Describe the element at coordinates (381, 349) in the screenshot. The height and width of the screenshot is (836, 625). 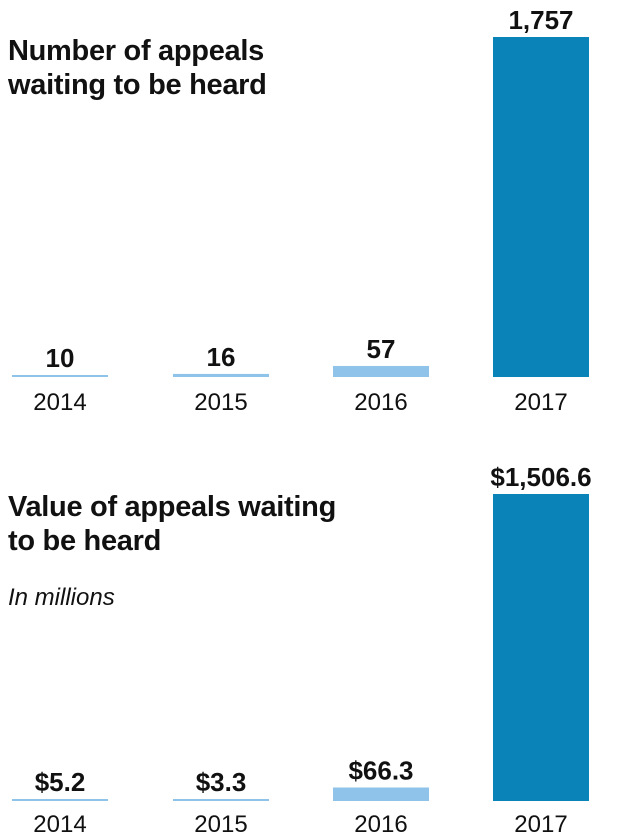
I see `chart1-value-label: 57` at that location.